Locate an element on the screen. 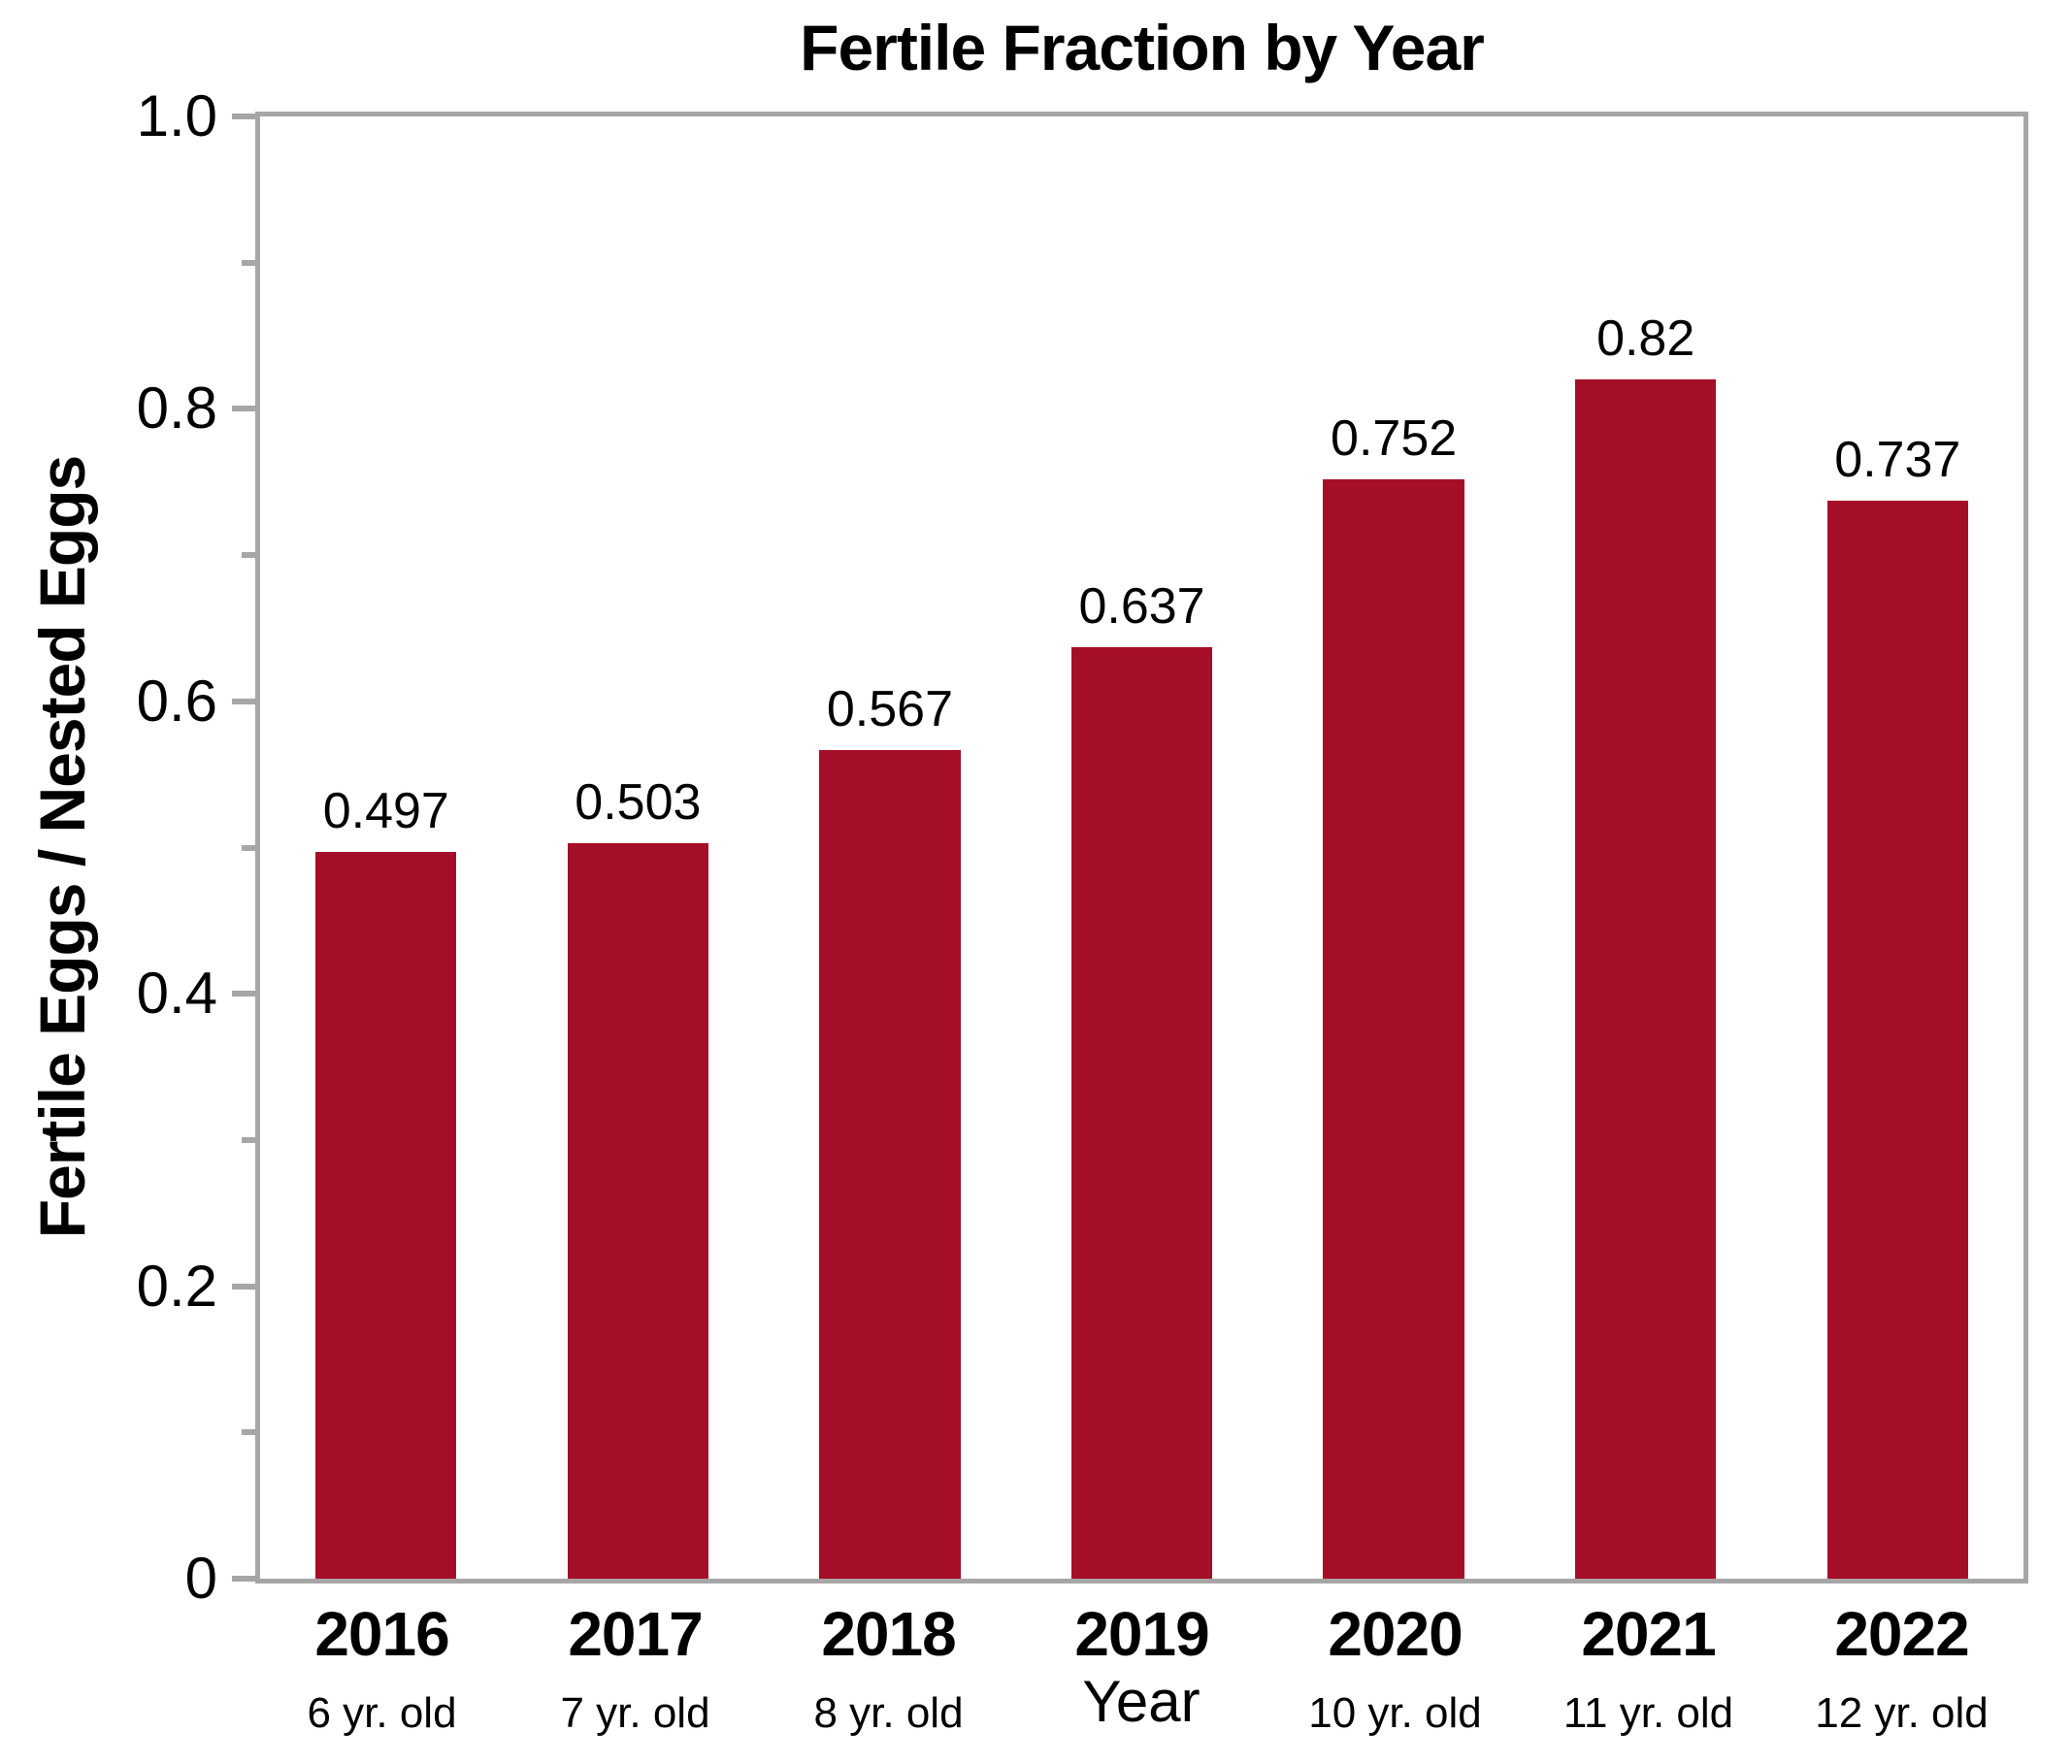  x-label-column-2021: 2021 11 yr. old is located at coordinates (1648, 1669).